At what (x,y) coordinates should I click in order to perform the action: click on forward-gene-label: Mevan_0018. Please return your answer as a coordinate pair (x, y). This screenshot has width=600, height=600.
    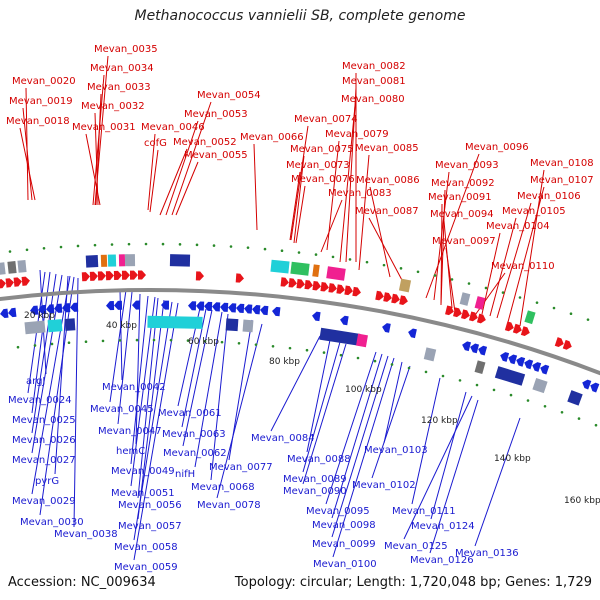
    Looking at the image, I should click on (38, 121).